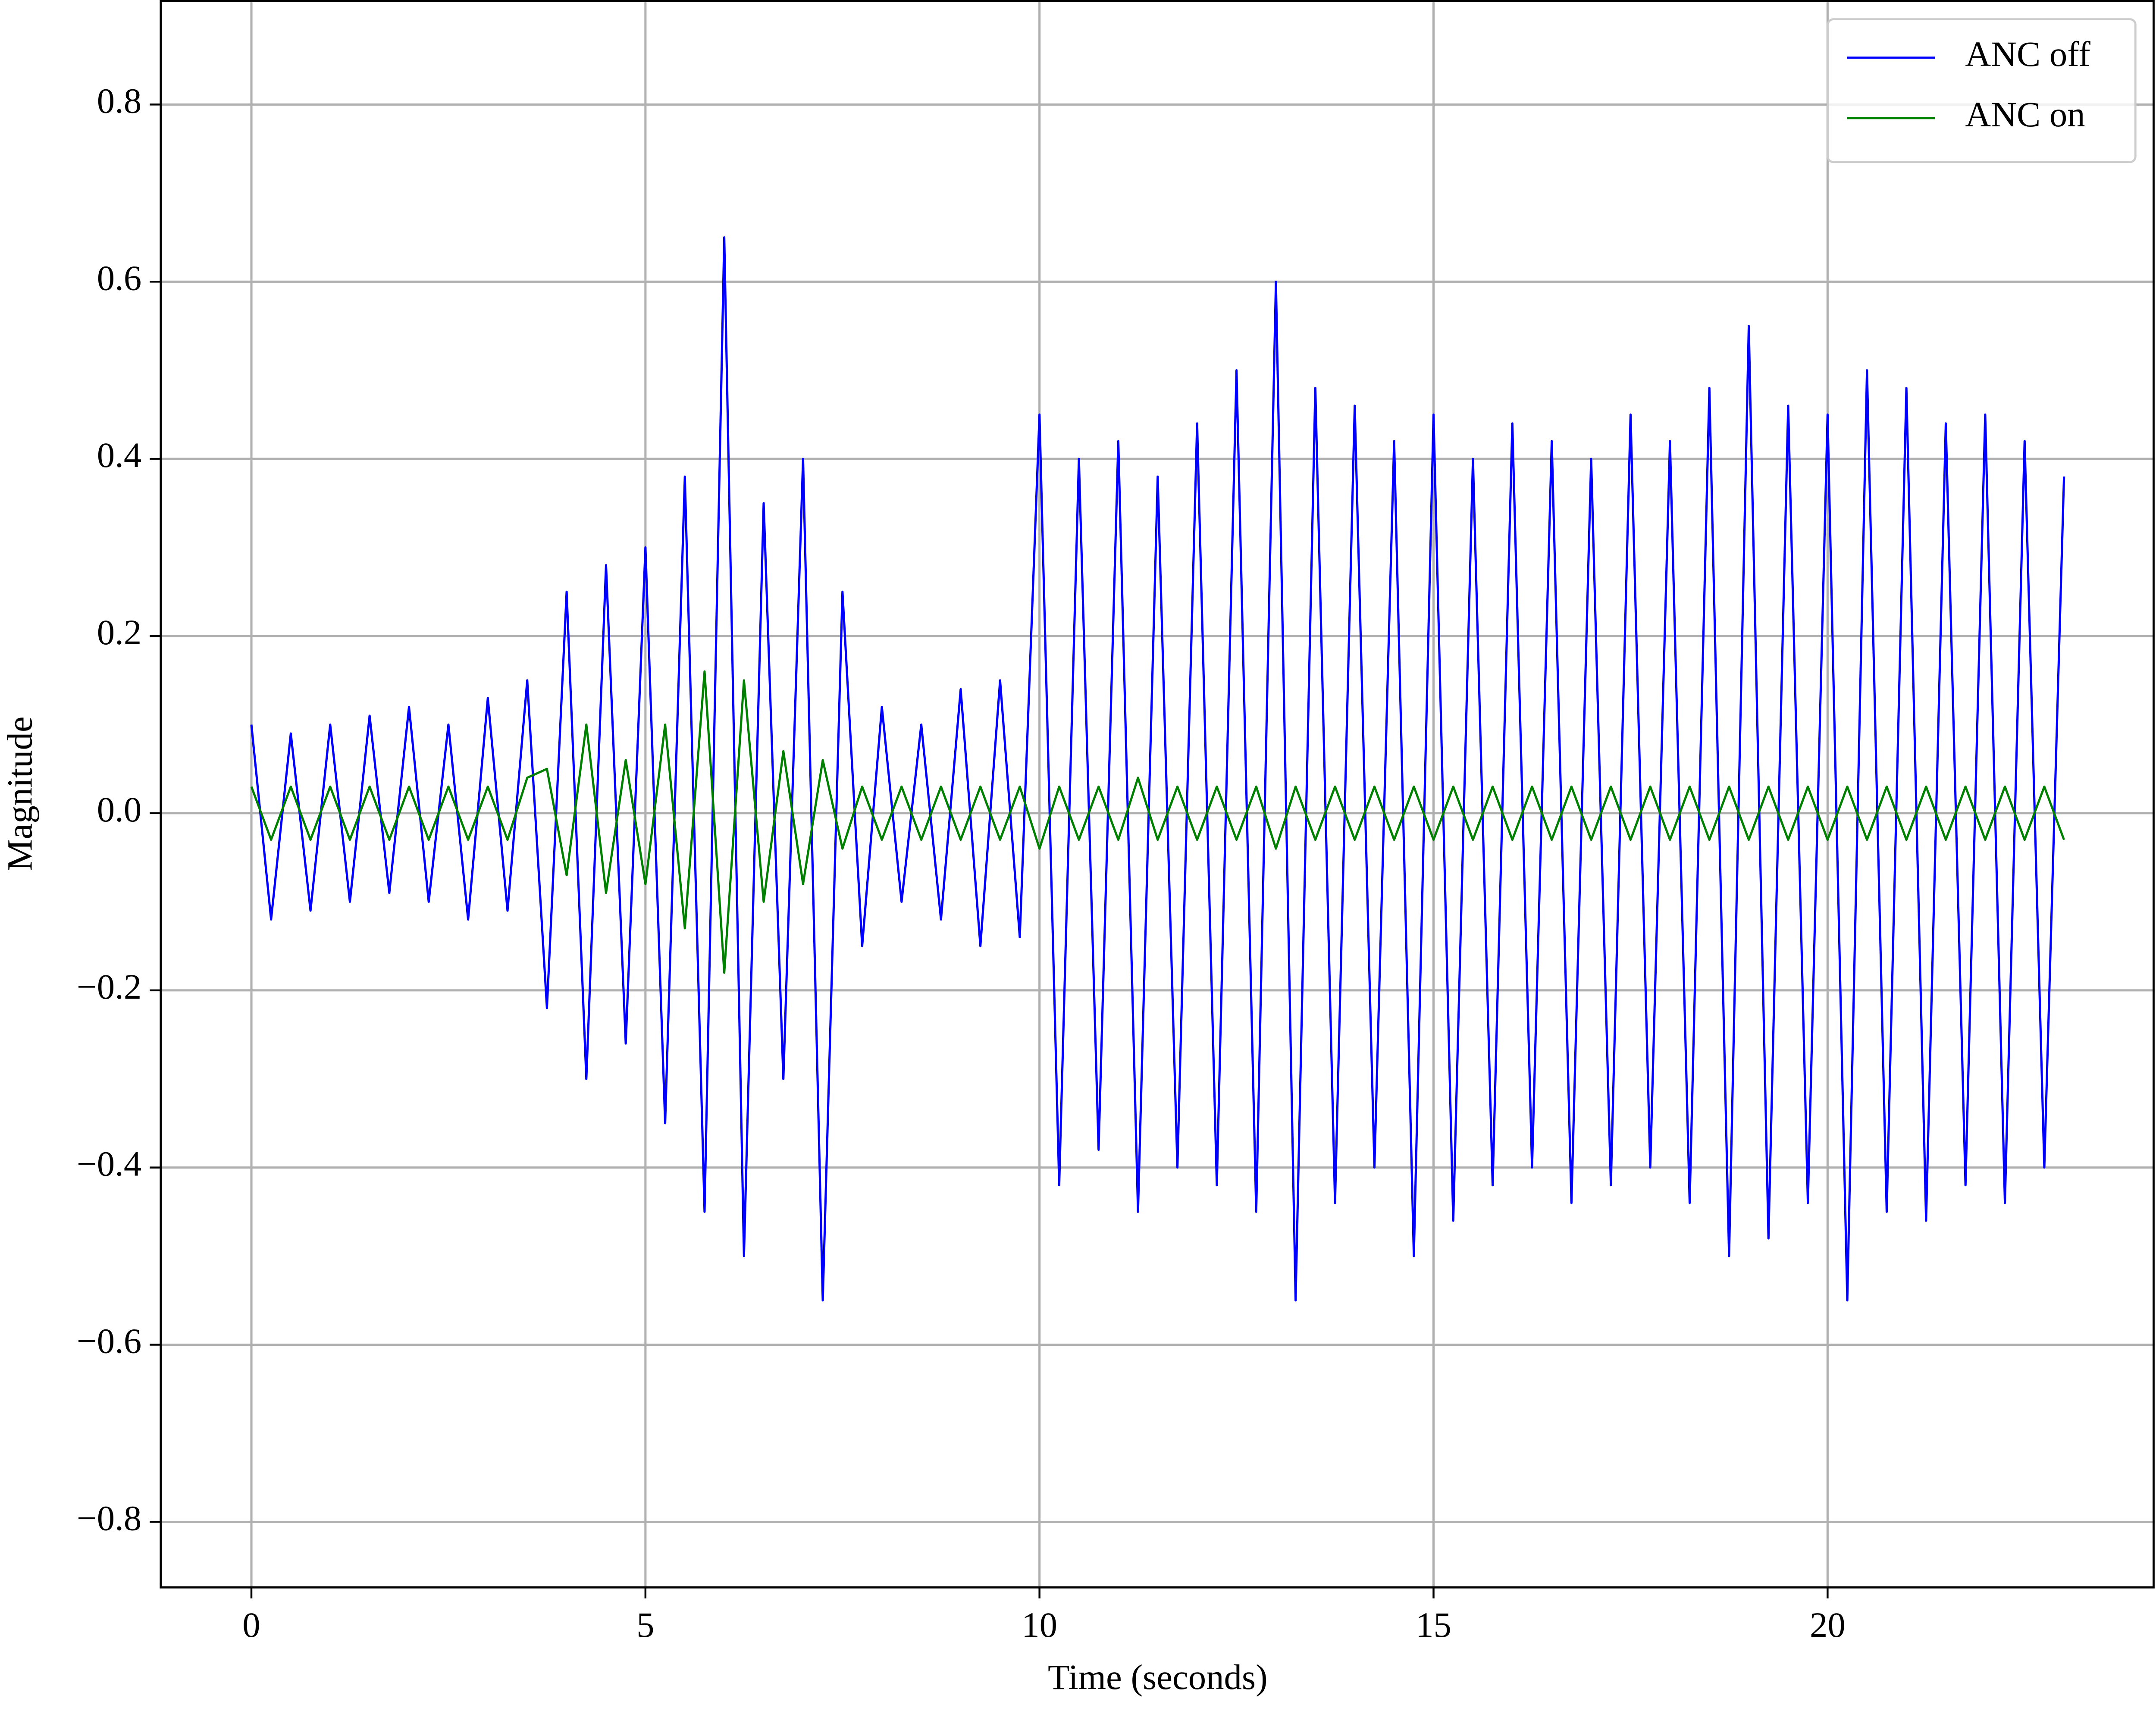  Describe the element at coordinates (1039, 1625) in the screenshot. I see `x-tick-label: 10` at that location.